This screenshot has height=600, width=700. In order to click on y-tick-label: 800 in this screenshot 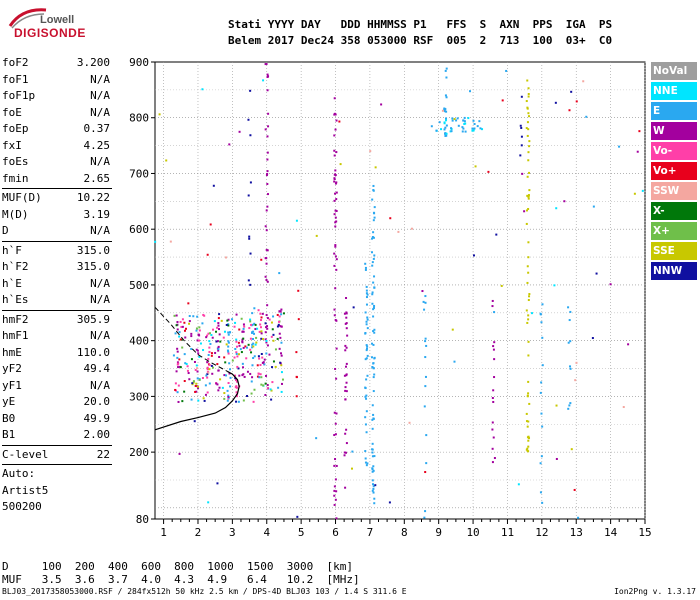, I will do `click(139, 118)`.